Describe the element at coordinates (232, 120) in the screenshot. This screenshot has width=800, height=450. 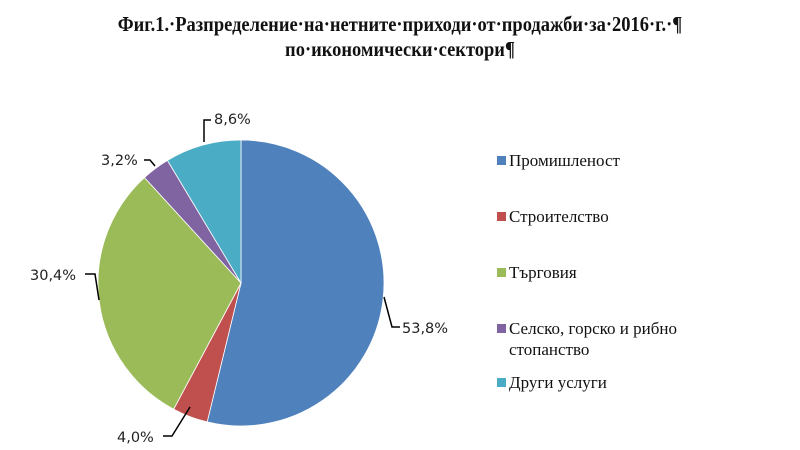
I see `data-label-drugi: 8,6%` at that location.